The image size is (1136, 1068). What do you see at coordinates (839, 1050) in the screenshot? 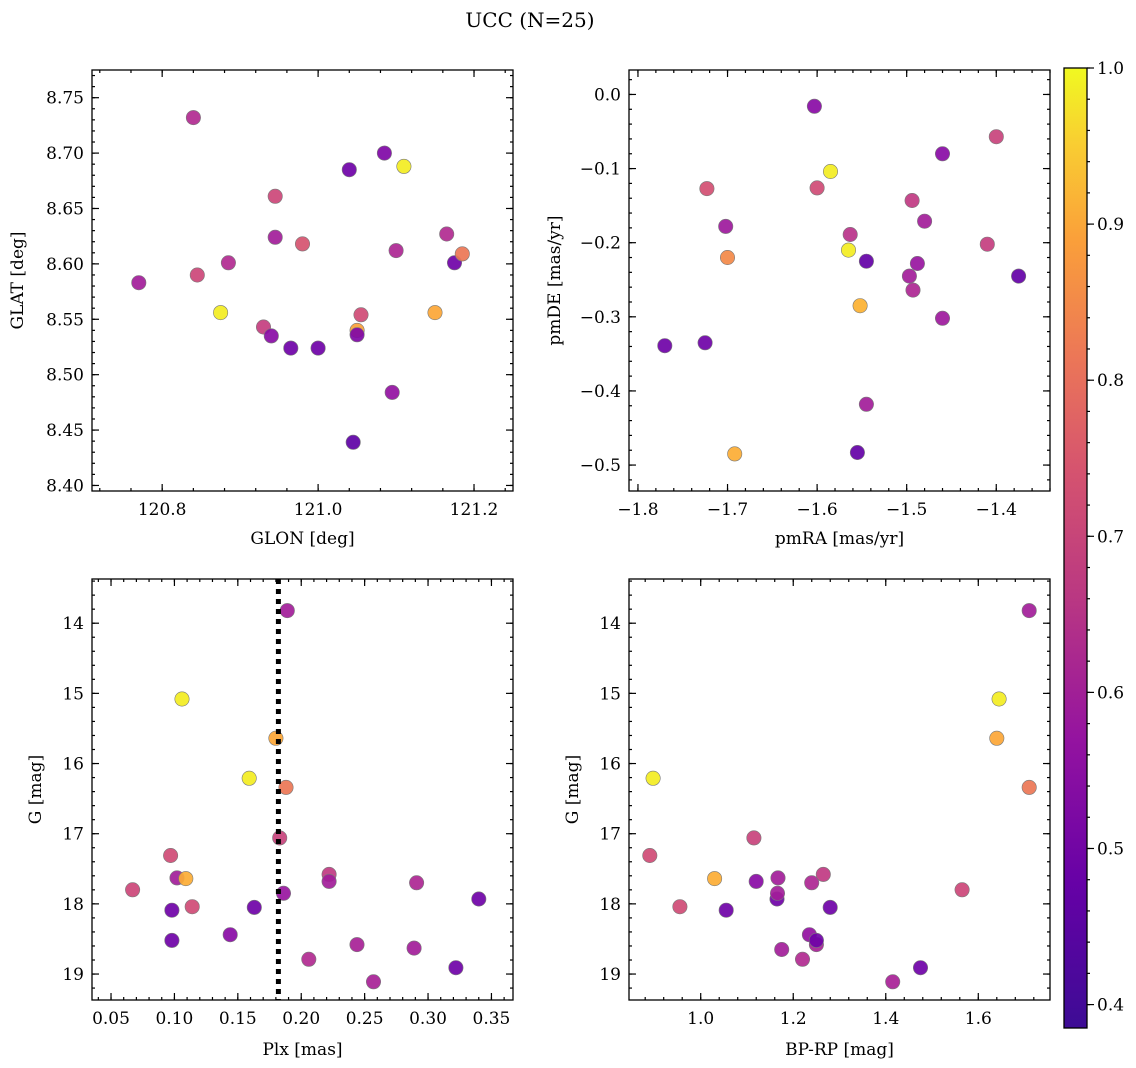
I see `panel-bottom-right-xlabel: BP-RP [mag]` at bounding box center [839, 1050].